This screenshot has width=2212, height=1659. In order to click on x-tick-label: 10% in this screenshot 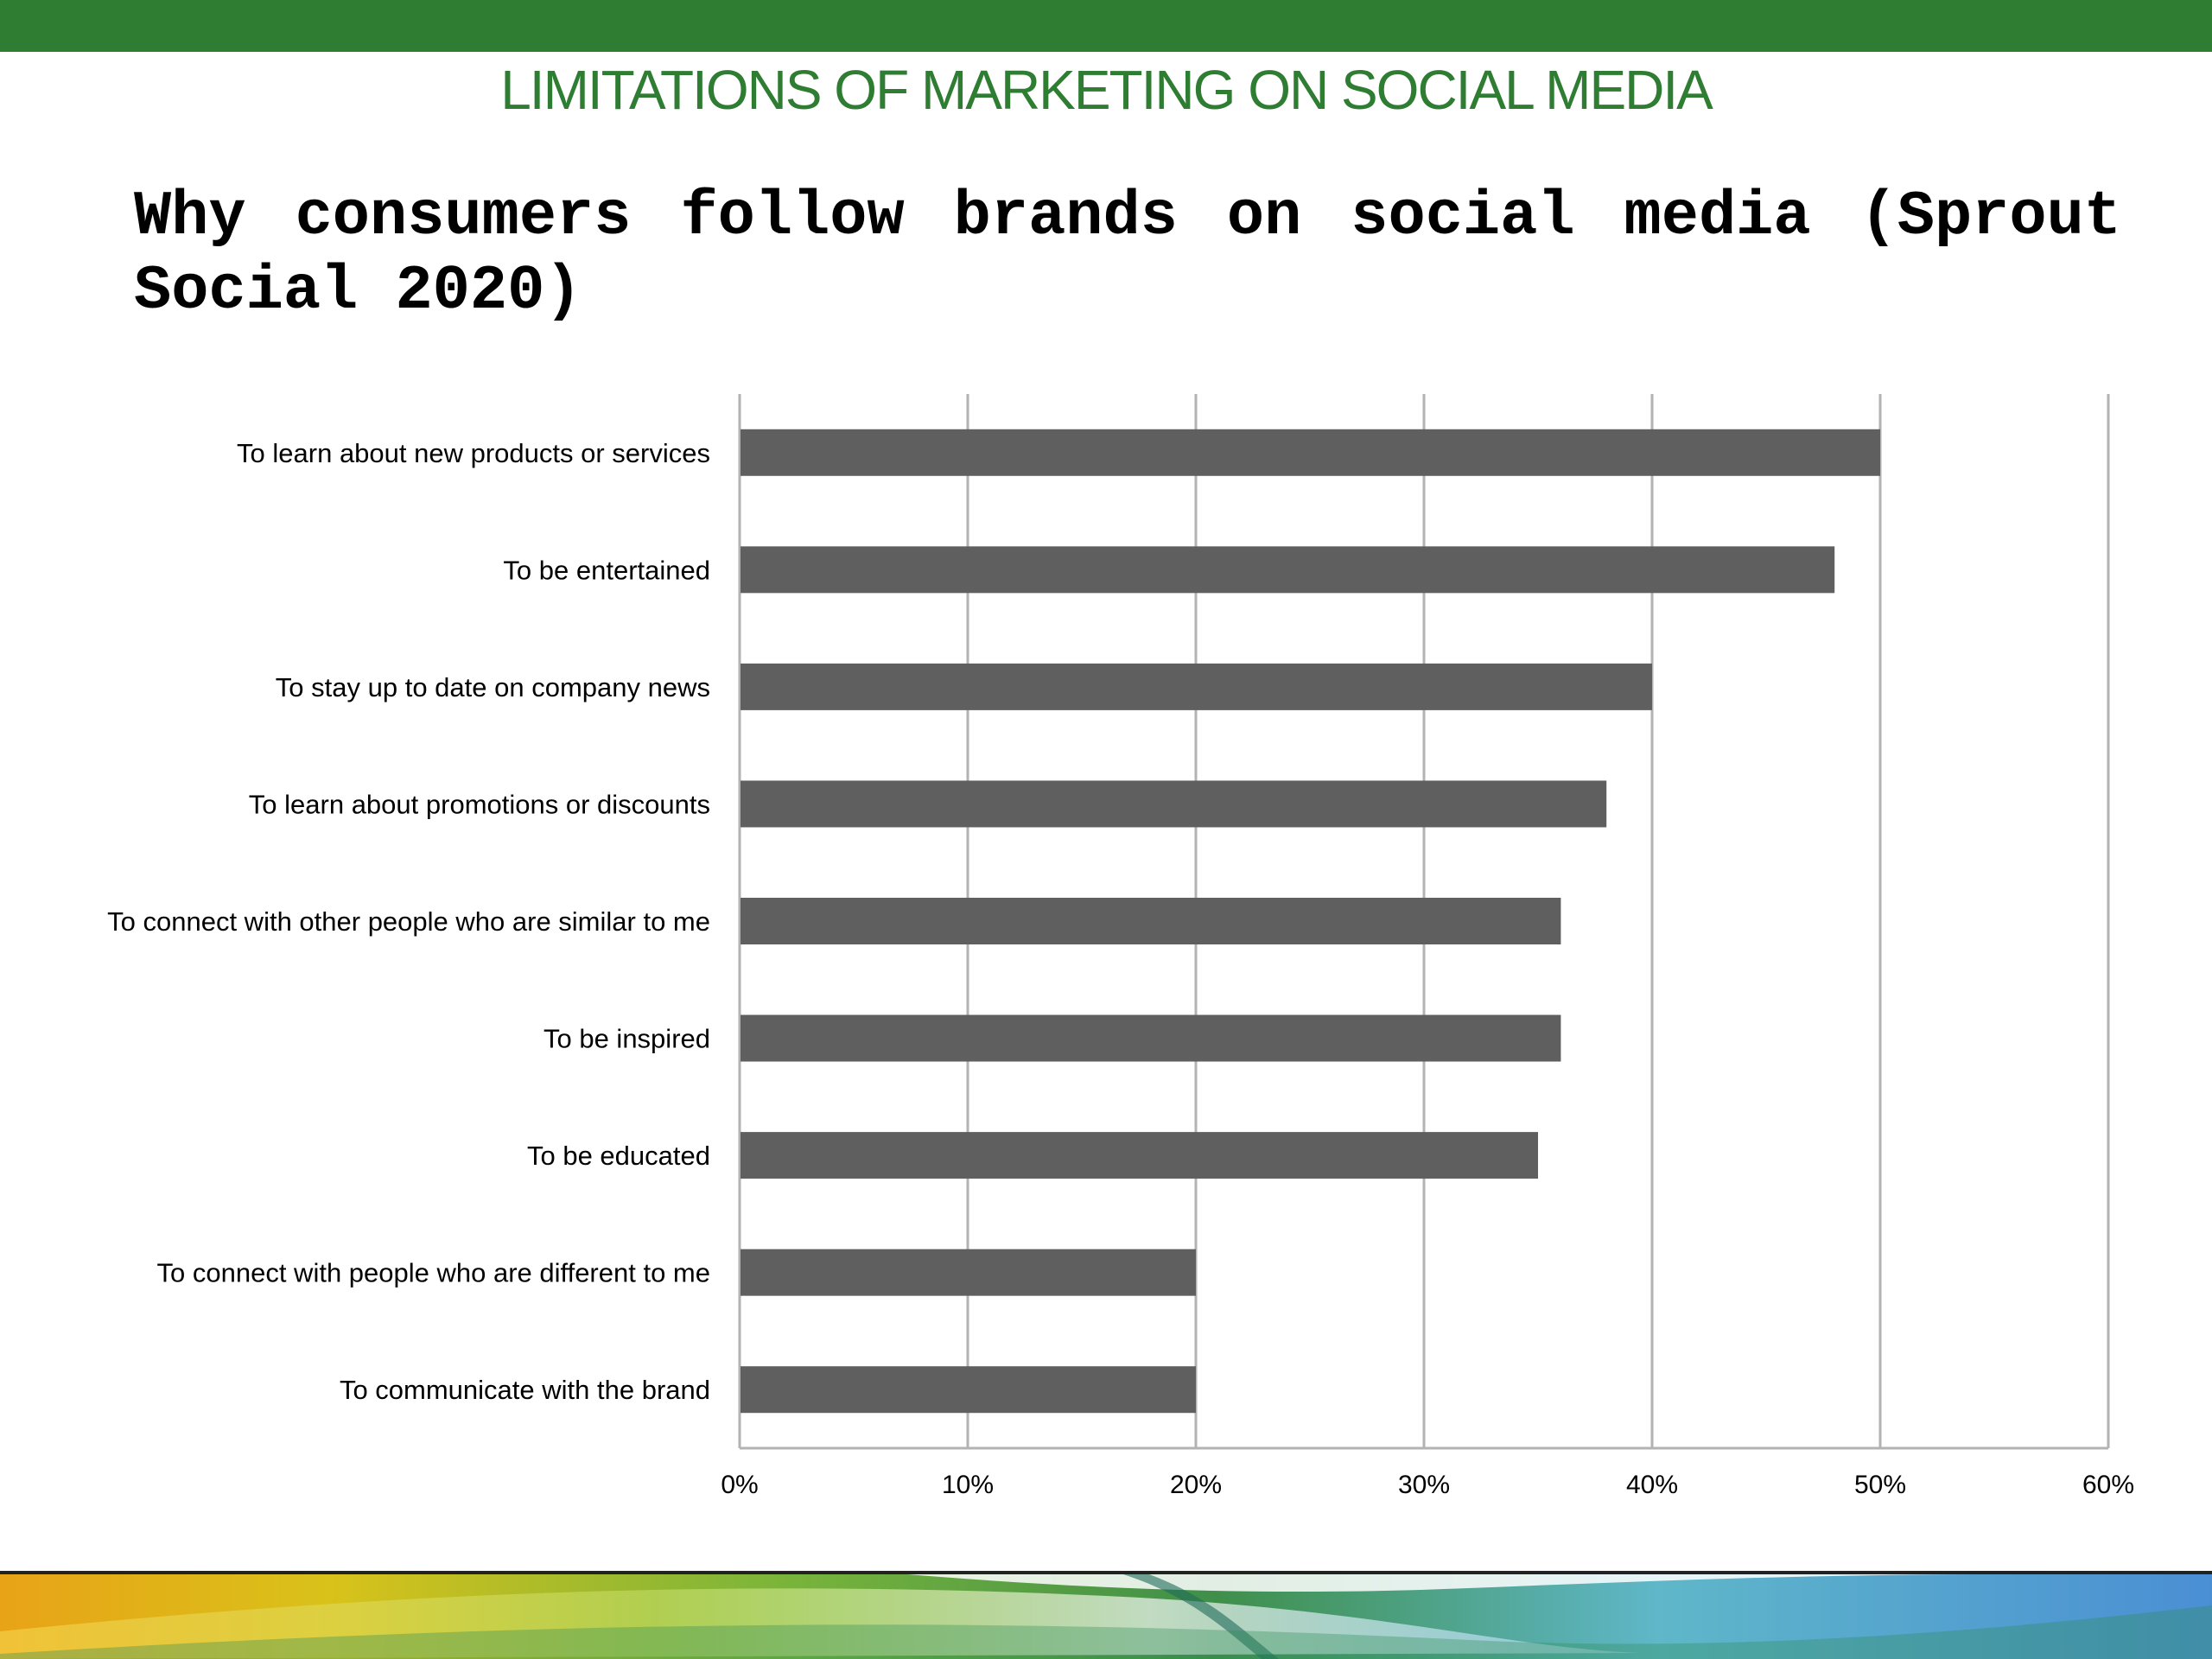, I will do `click(968, 1485)`.